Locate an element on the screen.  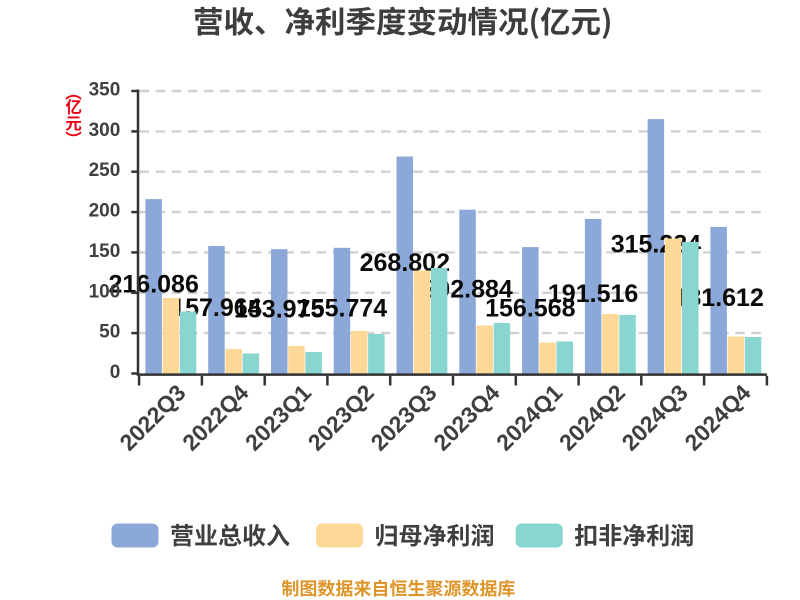
svg-text: 350 is located at coordinates (105, 90).